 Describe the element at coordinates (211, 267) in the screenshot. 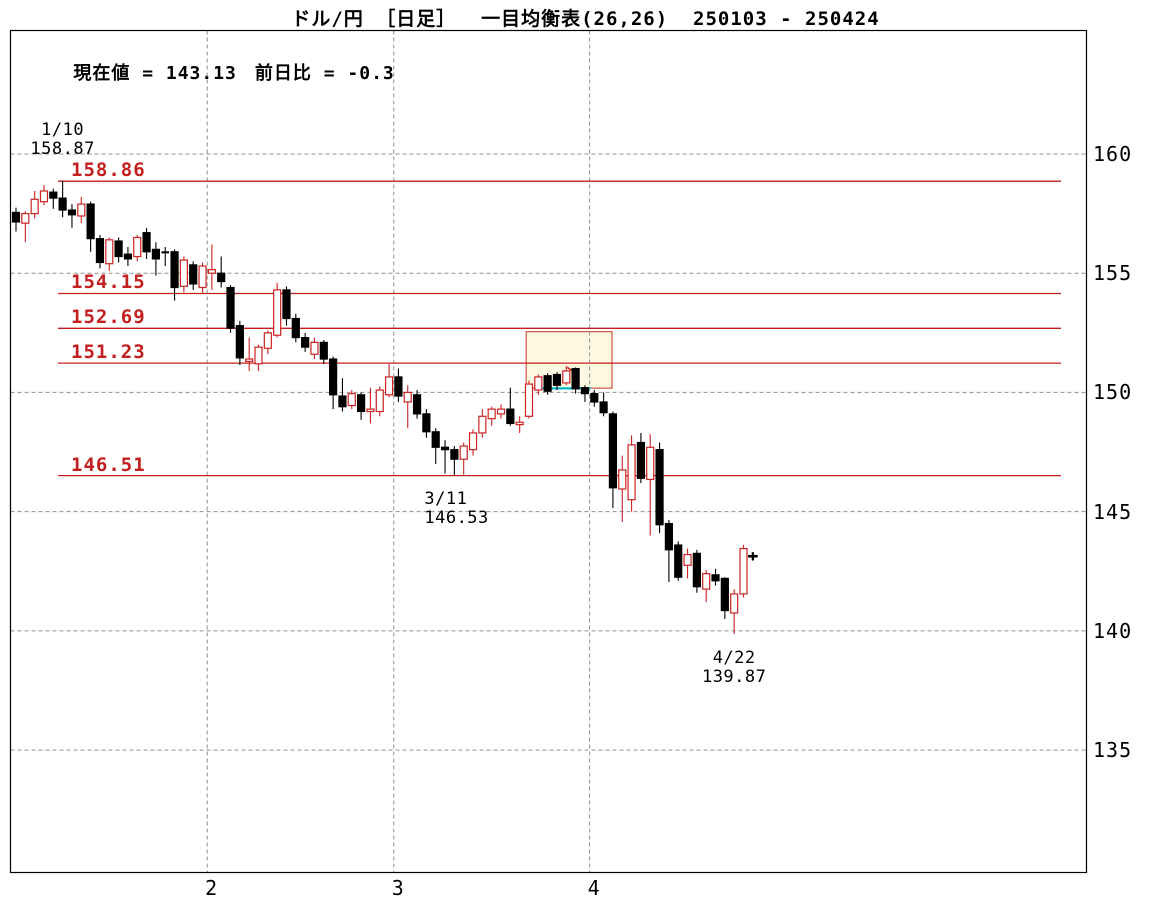

I see `candle-2/3` at that location.